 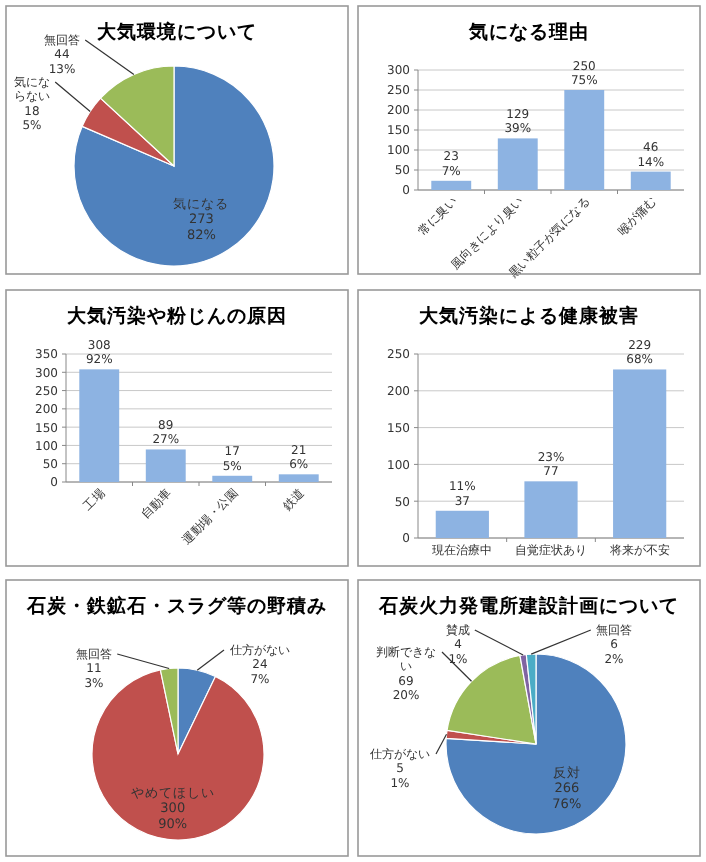 What do you see at coordinates (176, 32) in the screenshot?
I see `chart-title: 大気環境について` at bounding box center [176, 32].